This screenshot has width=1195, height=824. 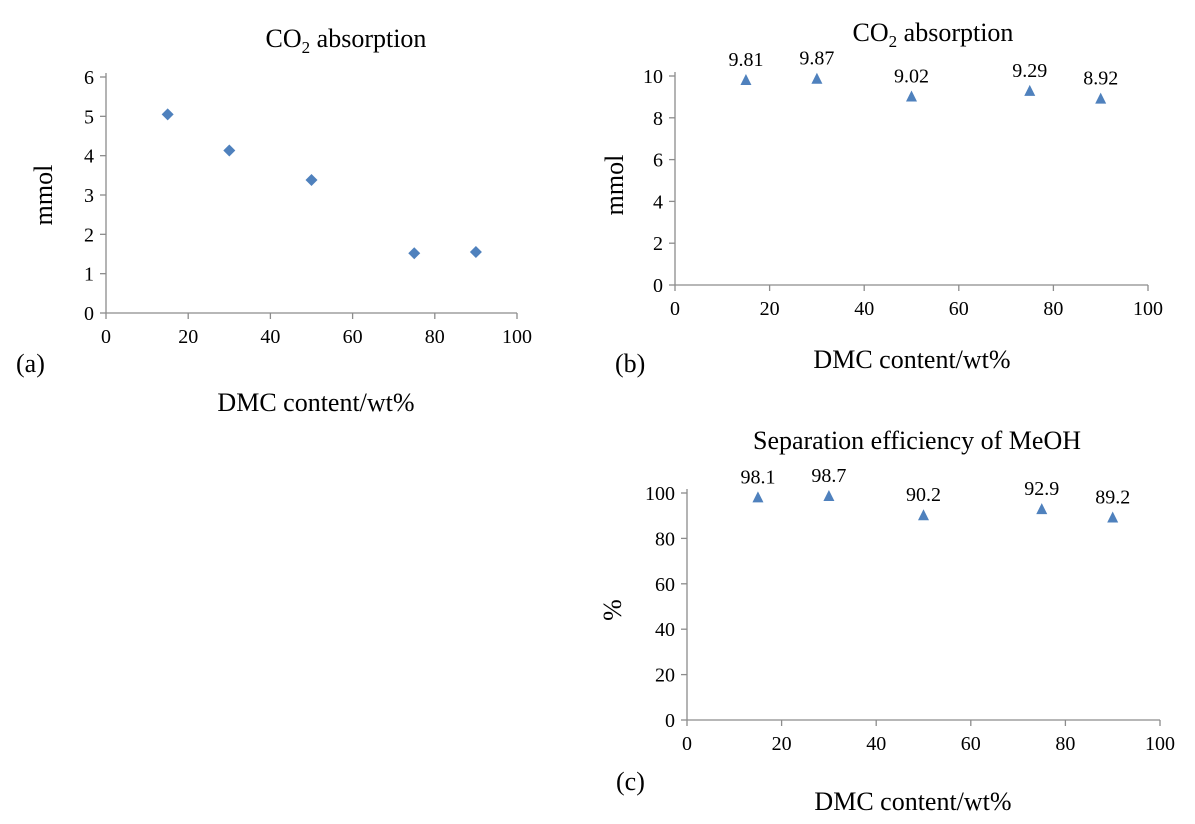 I want to click on data-label-b: 9.87, so click(x=816, y=59).